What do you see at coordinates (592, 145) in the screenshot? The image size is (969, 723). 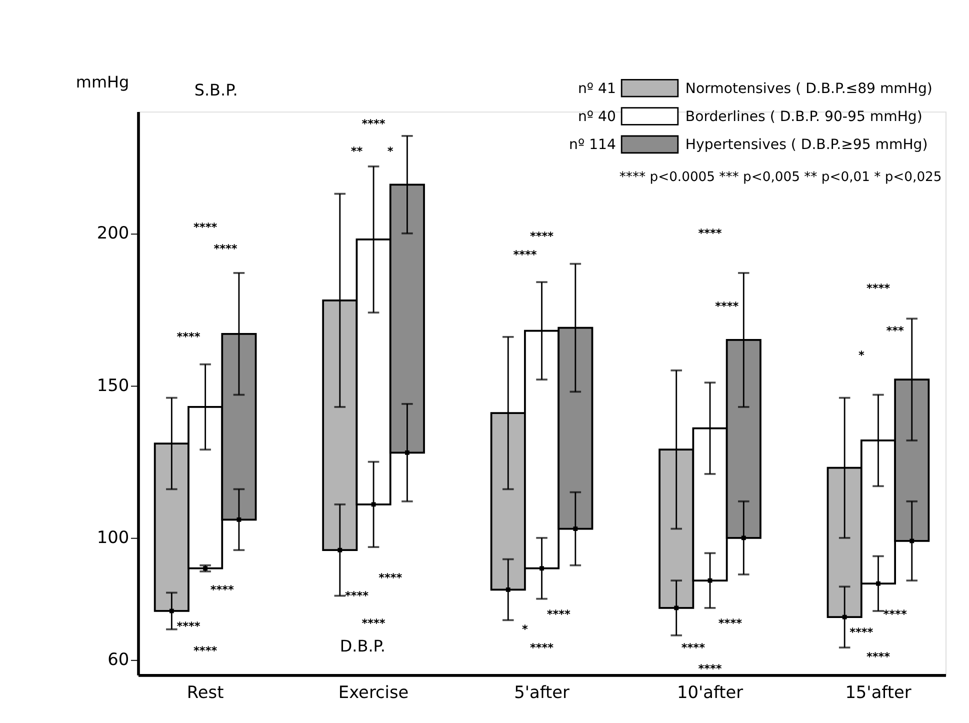 I see `annotation: nº 114` at bounding box center [592, 145].